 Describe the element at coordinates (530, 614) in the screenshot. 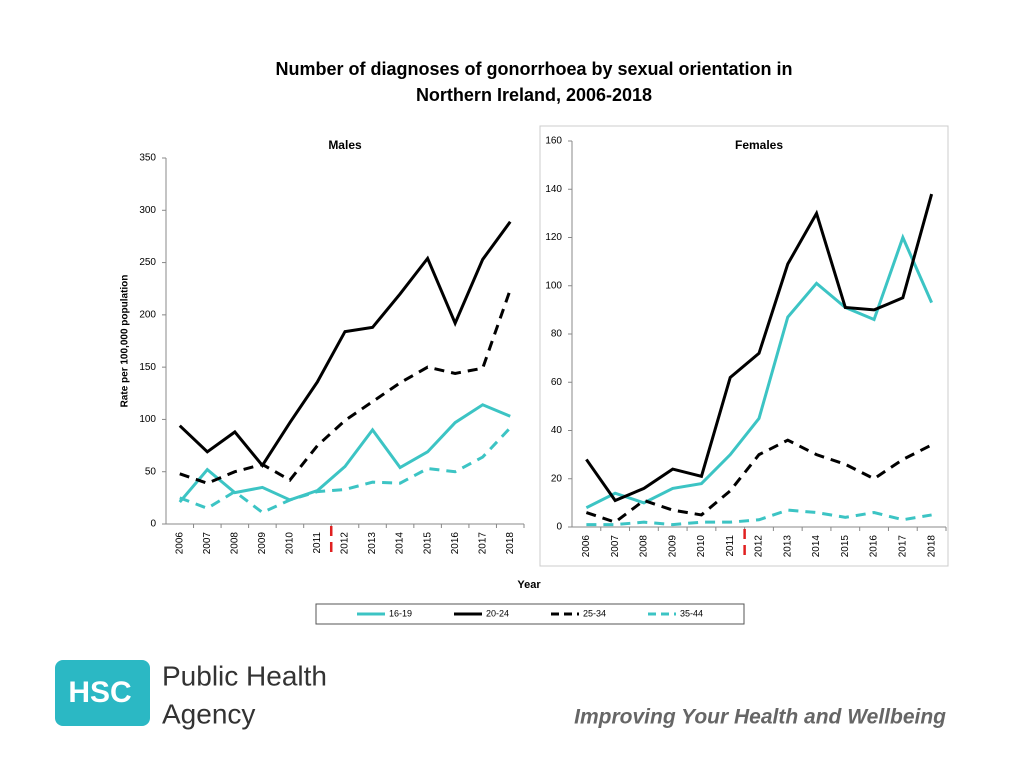

I see `legend-frame` at that location.